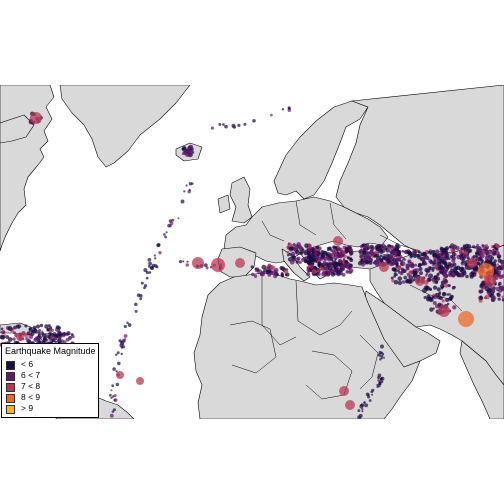  Describe the element at coordinates (19, 365) in the screenshot. I see `legend-item: < 6` at that location.